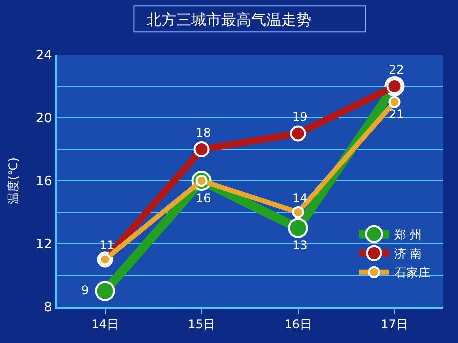 This screenshot has width=458, height=343. I want to click on y-tick-label: 12, so click(44, 245).